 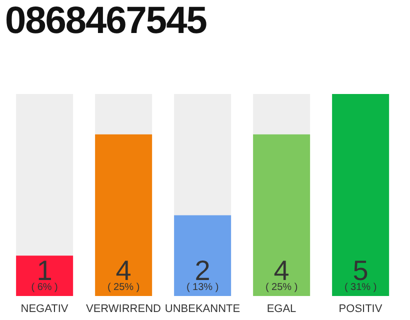 I want to click on x-tick-label: UNBEKANNTE, so click(x=202, y=308).